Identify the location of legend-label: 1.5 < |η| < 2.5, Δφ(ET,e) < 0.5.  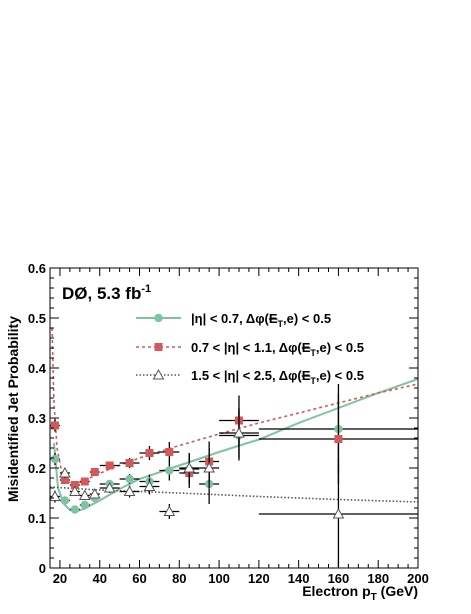
(277, 377).